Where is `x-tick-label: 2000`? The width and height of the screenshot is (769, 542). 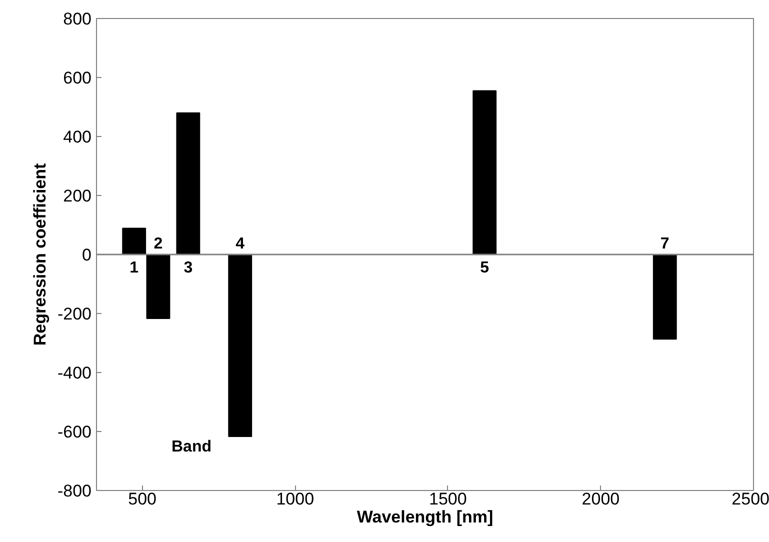
x-tick-label: 2000 is located at coordinates (601, 499).